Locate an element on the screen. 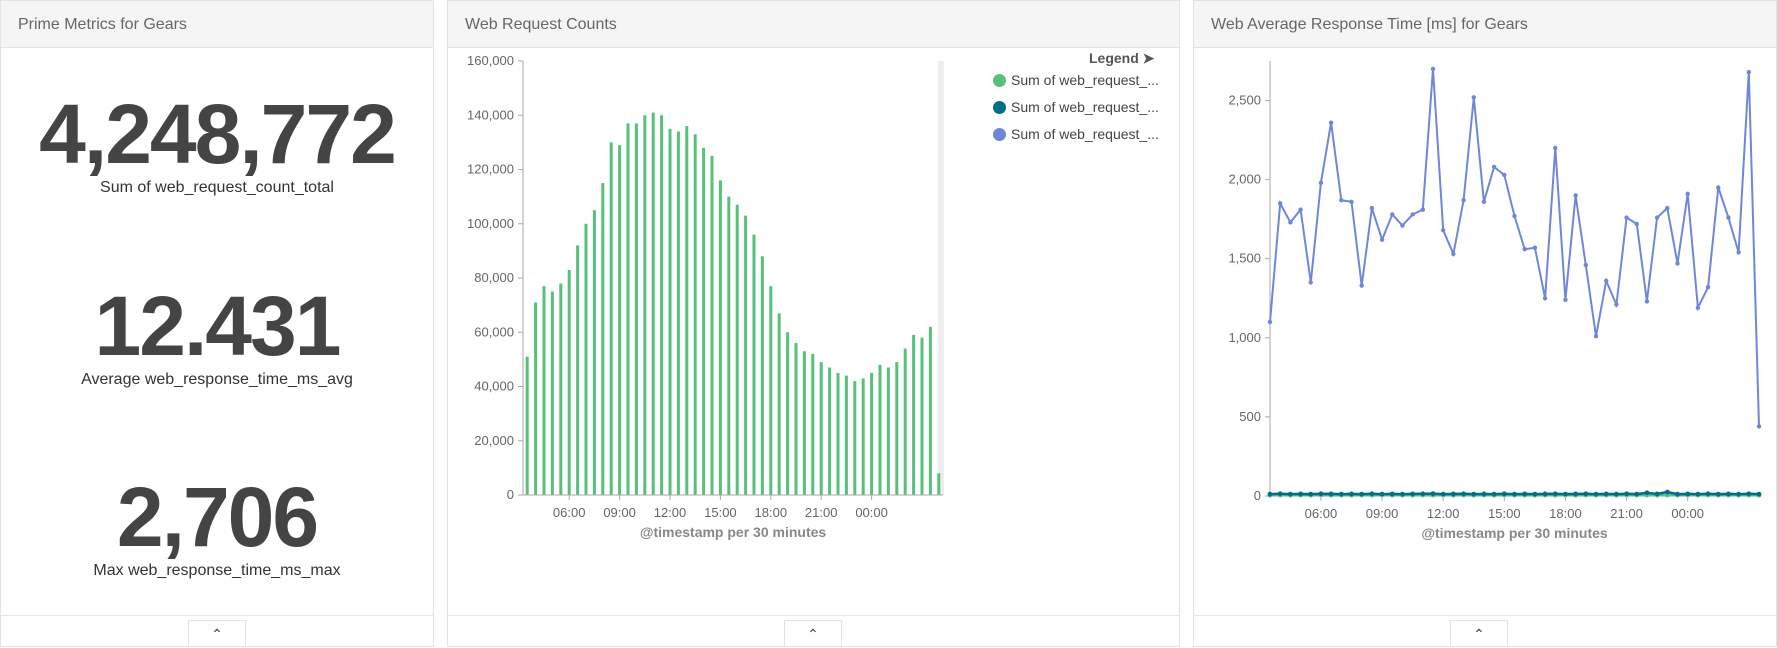  y-tick-label: 60,000 is located at coordinates (494, 331).